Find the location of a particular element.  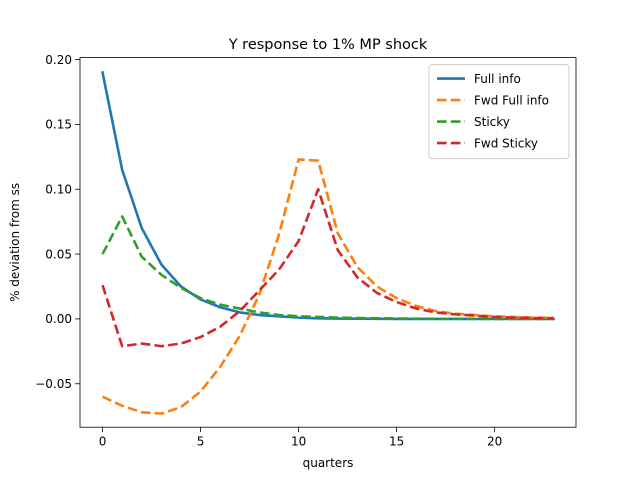

y-tick-label: 0.20 is located at coordinates (58, 60).